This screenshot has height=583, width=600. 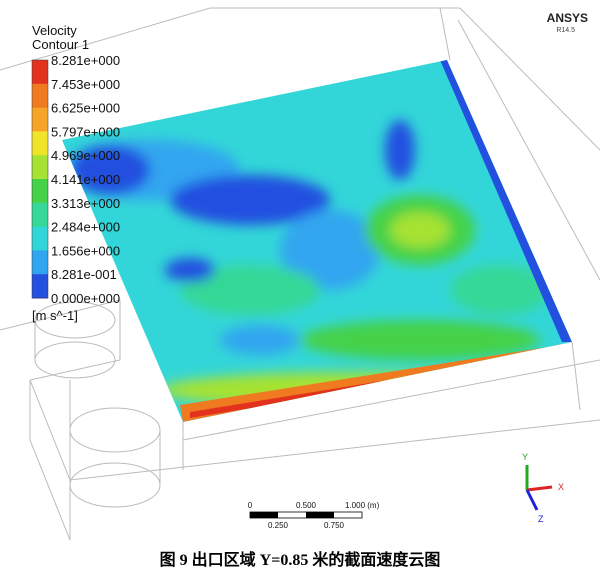 What do you see at coordinates (567, 18) in the screenshot?
I see `brand-name: ANSYS` at bounding box center [567, 18].